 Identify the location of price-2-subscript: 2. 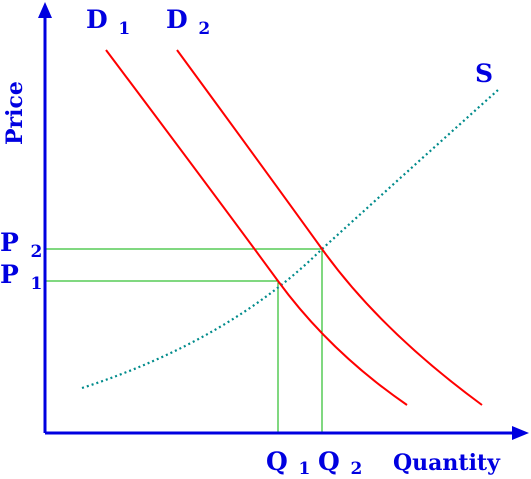
(37, 252).